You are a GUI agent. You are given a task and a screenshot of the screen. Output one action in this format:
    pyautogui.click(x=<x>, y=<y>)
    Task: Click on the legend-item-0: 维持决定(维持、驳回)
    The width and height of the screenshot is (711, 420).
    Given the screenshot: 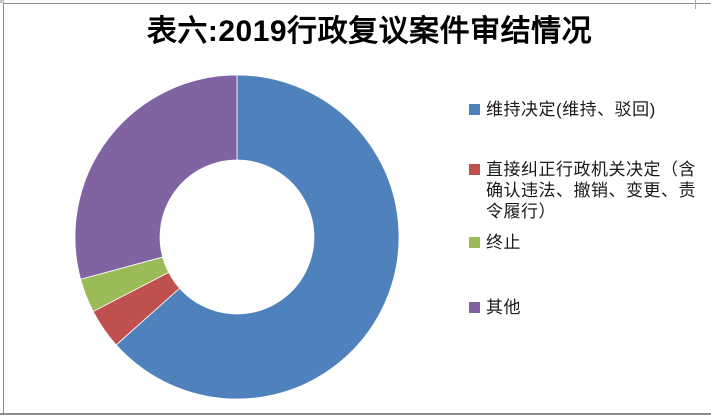 What is the action you would take?
    pyautogui.click(x=584, y=109)
    